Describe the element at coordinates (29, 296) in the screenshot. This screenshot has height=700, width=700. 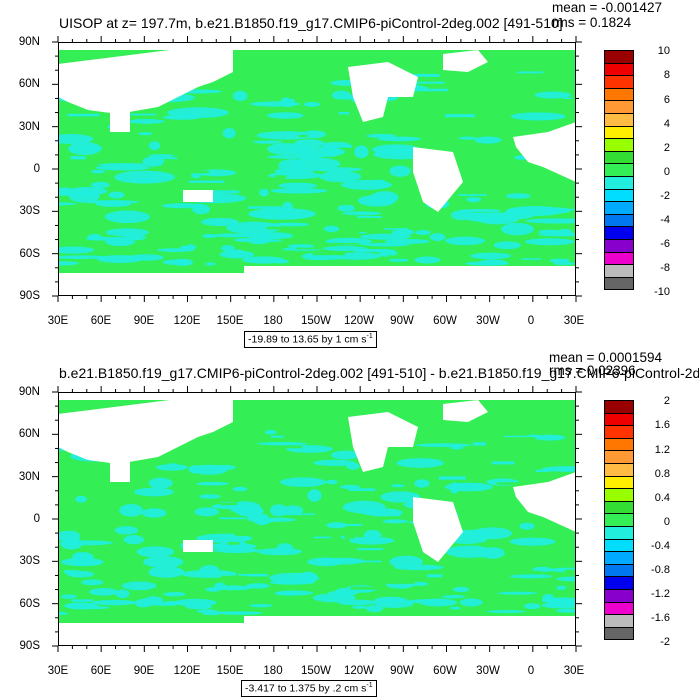
I see `lat-tick-label: 90S` at that location.